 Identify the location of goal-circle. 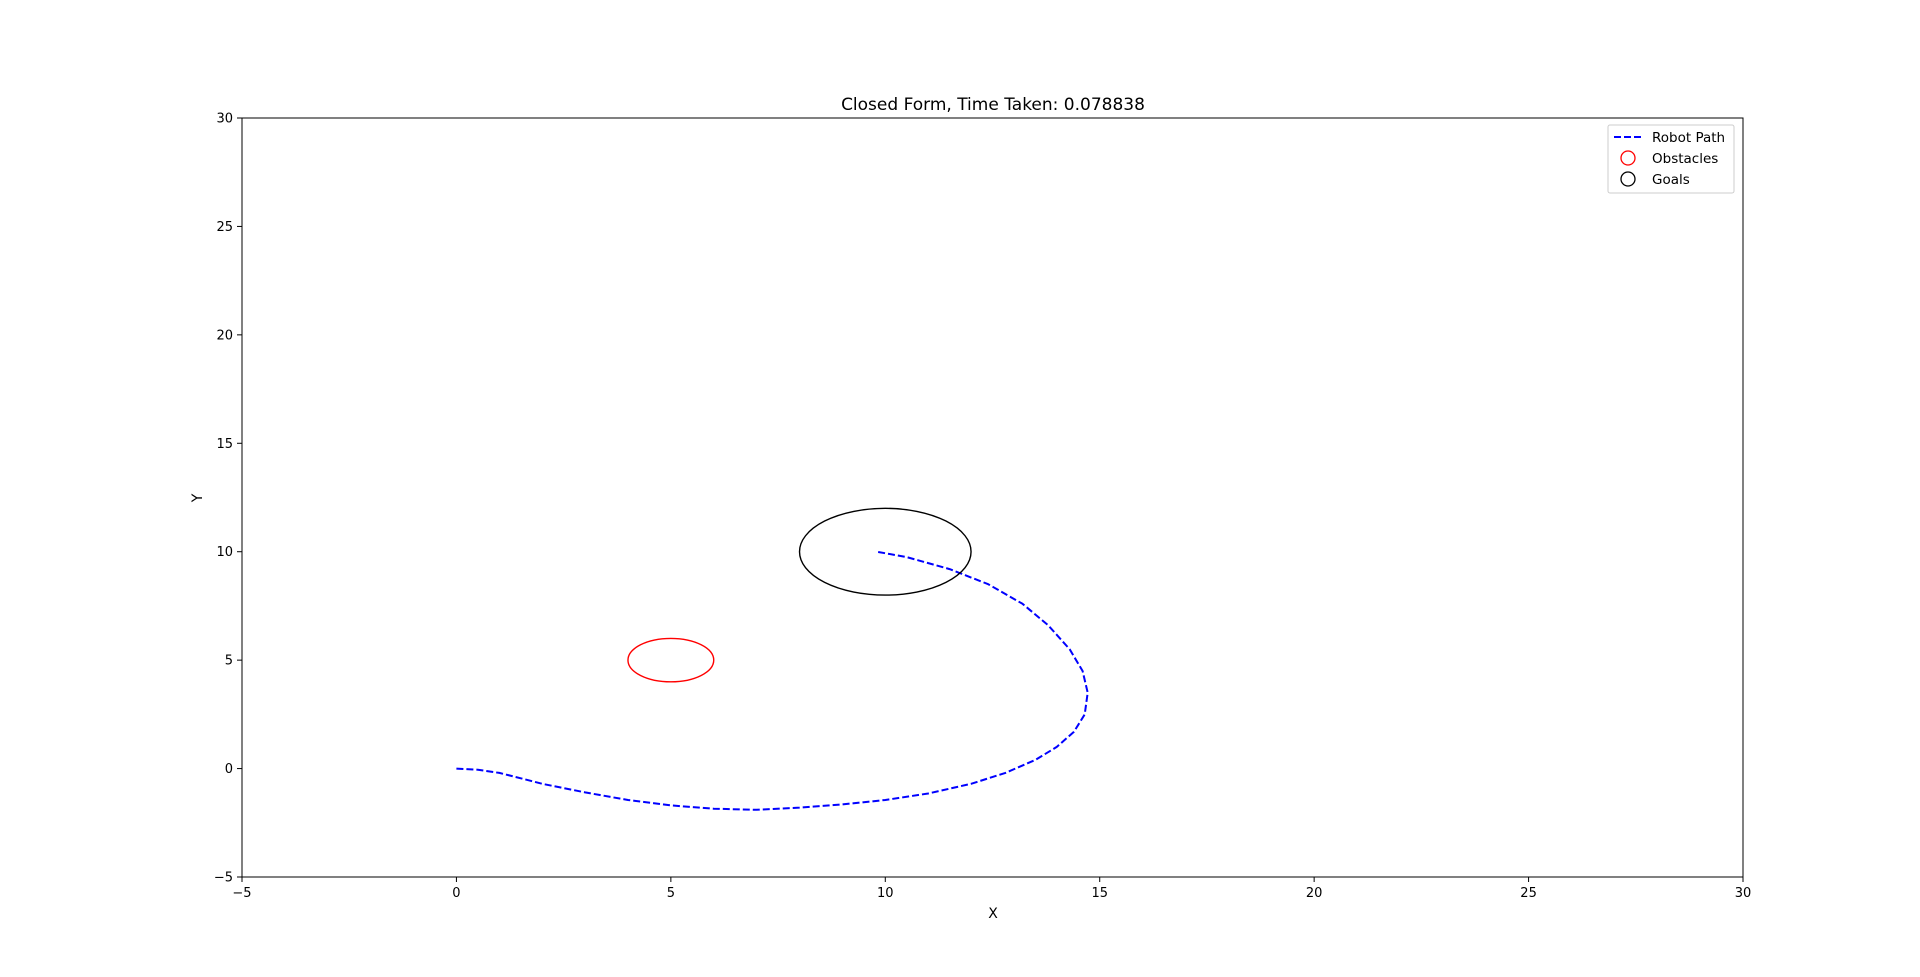
(885, 551).